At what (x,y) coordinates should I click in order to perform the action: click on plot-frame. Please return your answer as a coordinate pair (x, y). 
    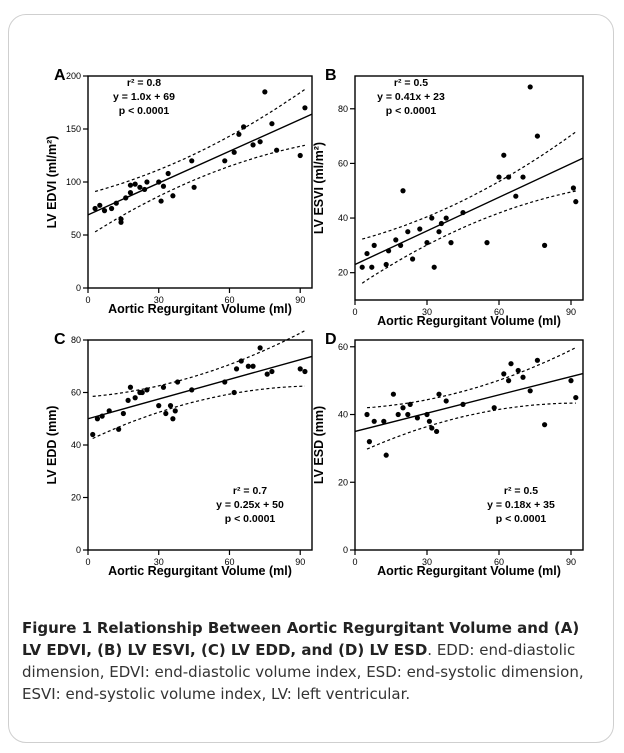
    Looking at the image, I should click on (200, 445).